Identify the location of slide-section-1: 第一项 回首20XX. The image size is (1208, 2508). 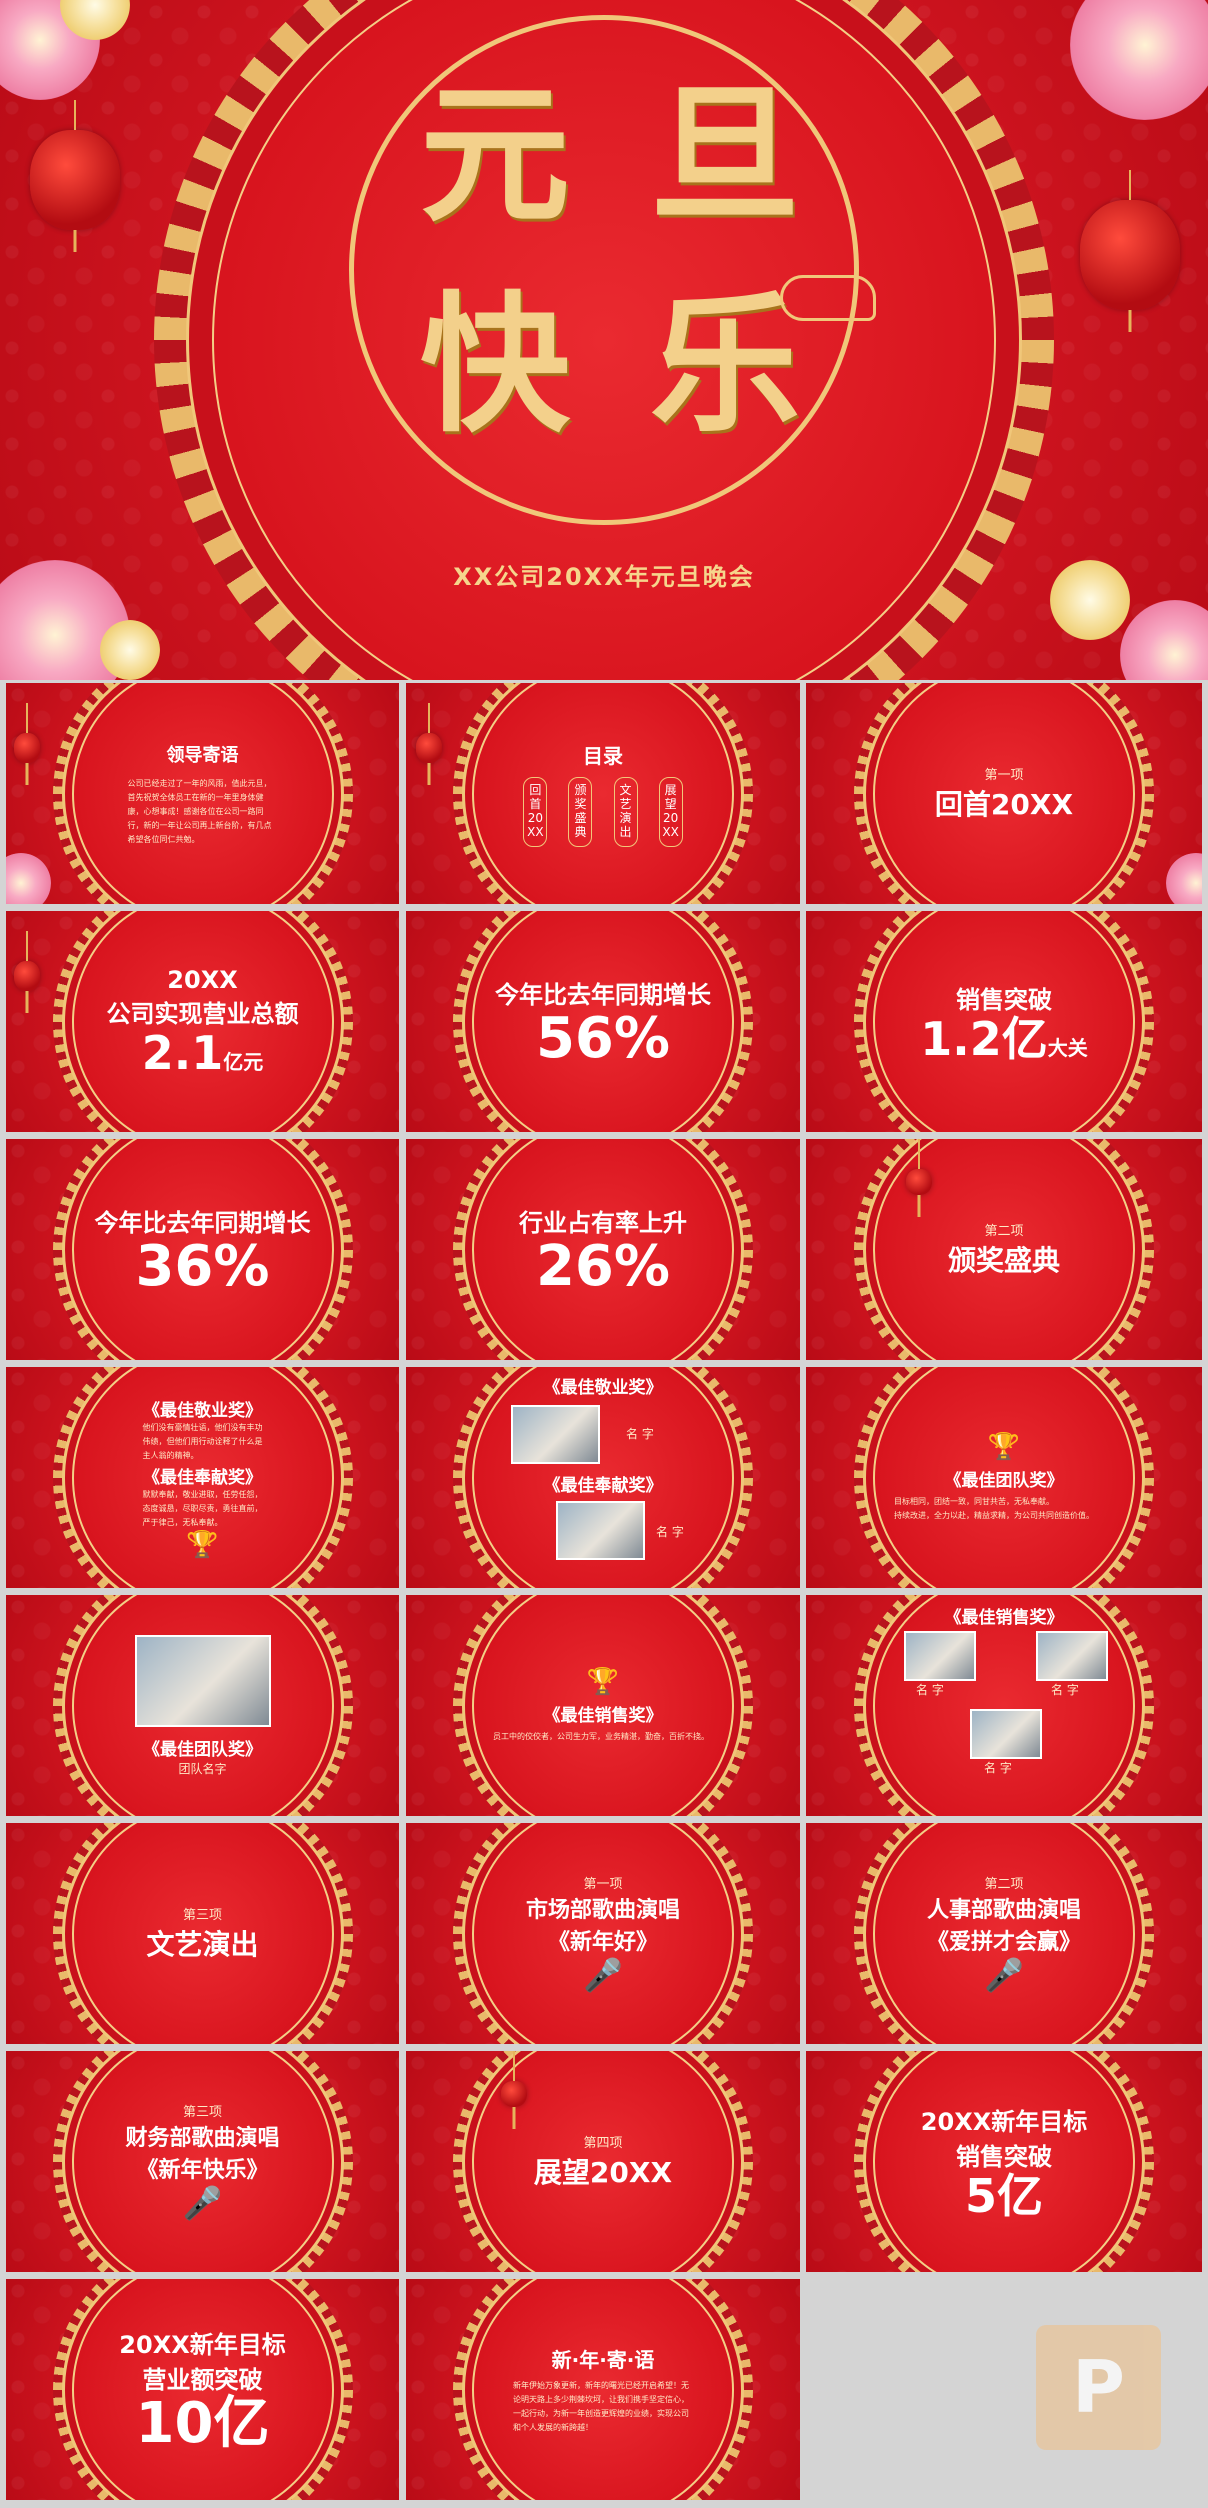
(1004, 793).